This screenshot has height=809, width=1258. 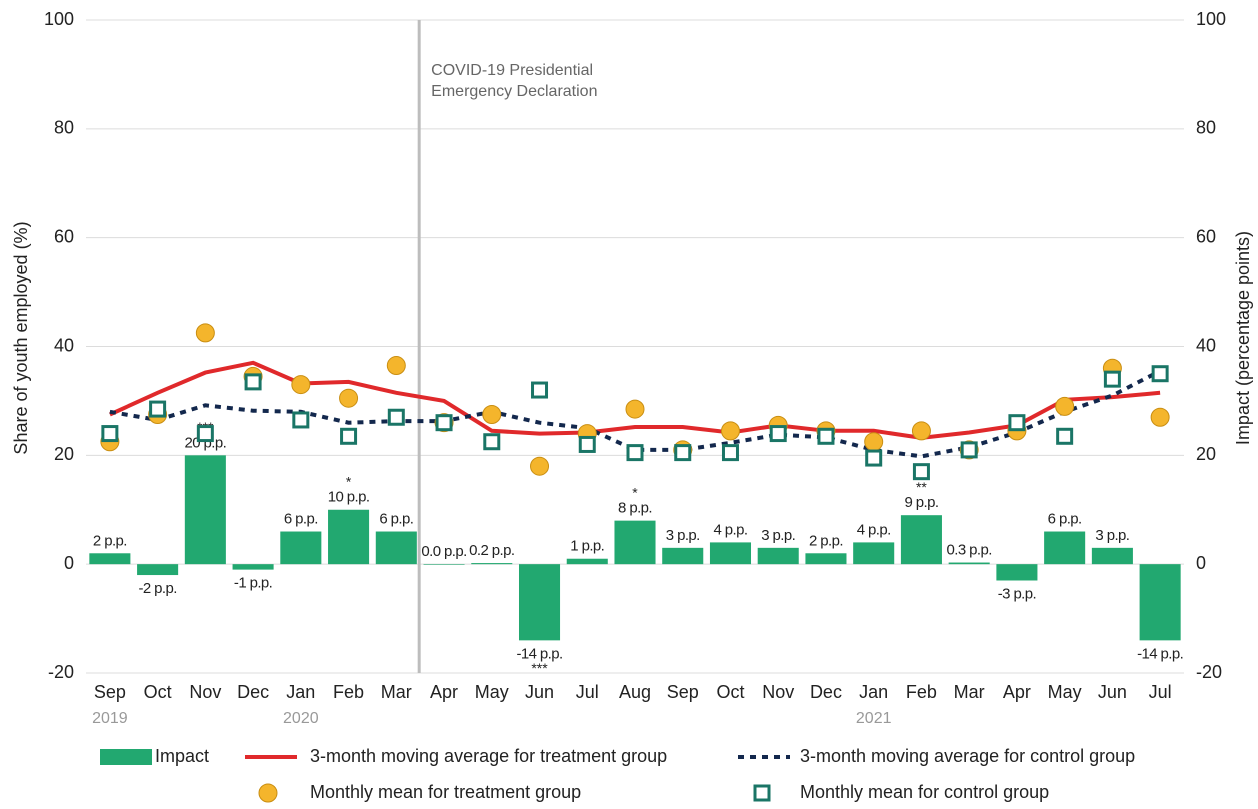 I want to click on legend-label: Impact, so click(x=182, y=756).